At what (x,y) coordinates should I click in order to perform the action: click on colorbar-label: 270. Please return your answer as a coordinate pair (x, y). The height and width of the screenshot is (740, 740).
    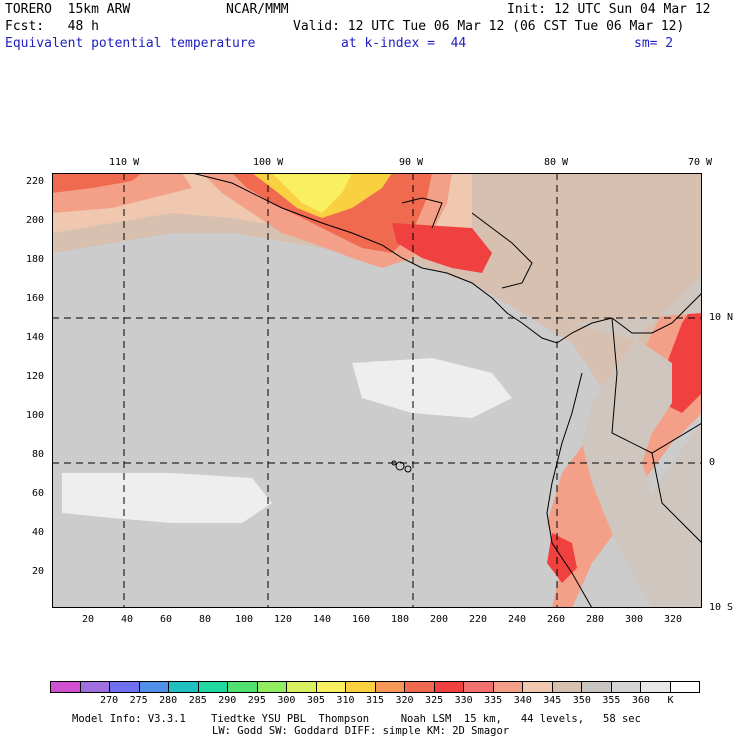
    Looking at the image, I should click on (109, 700).